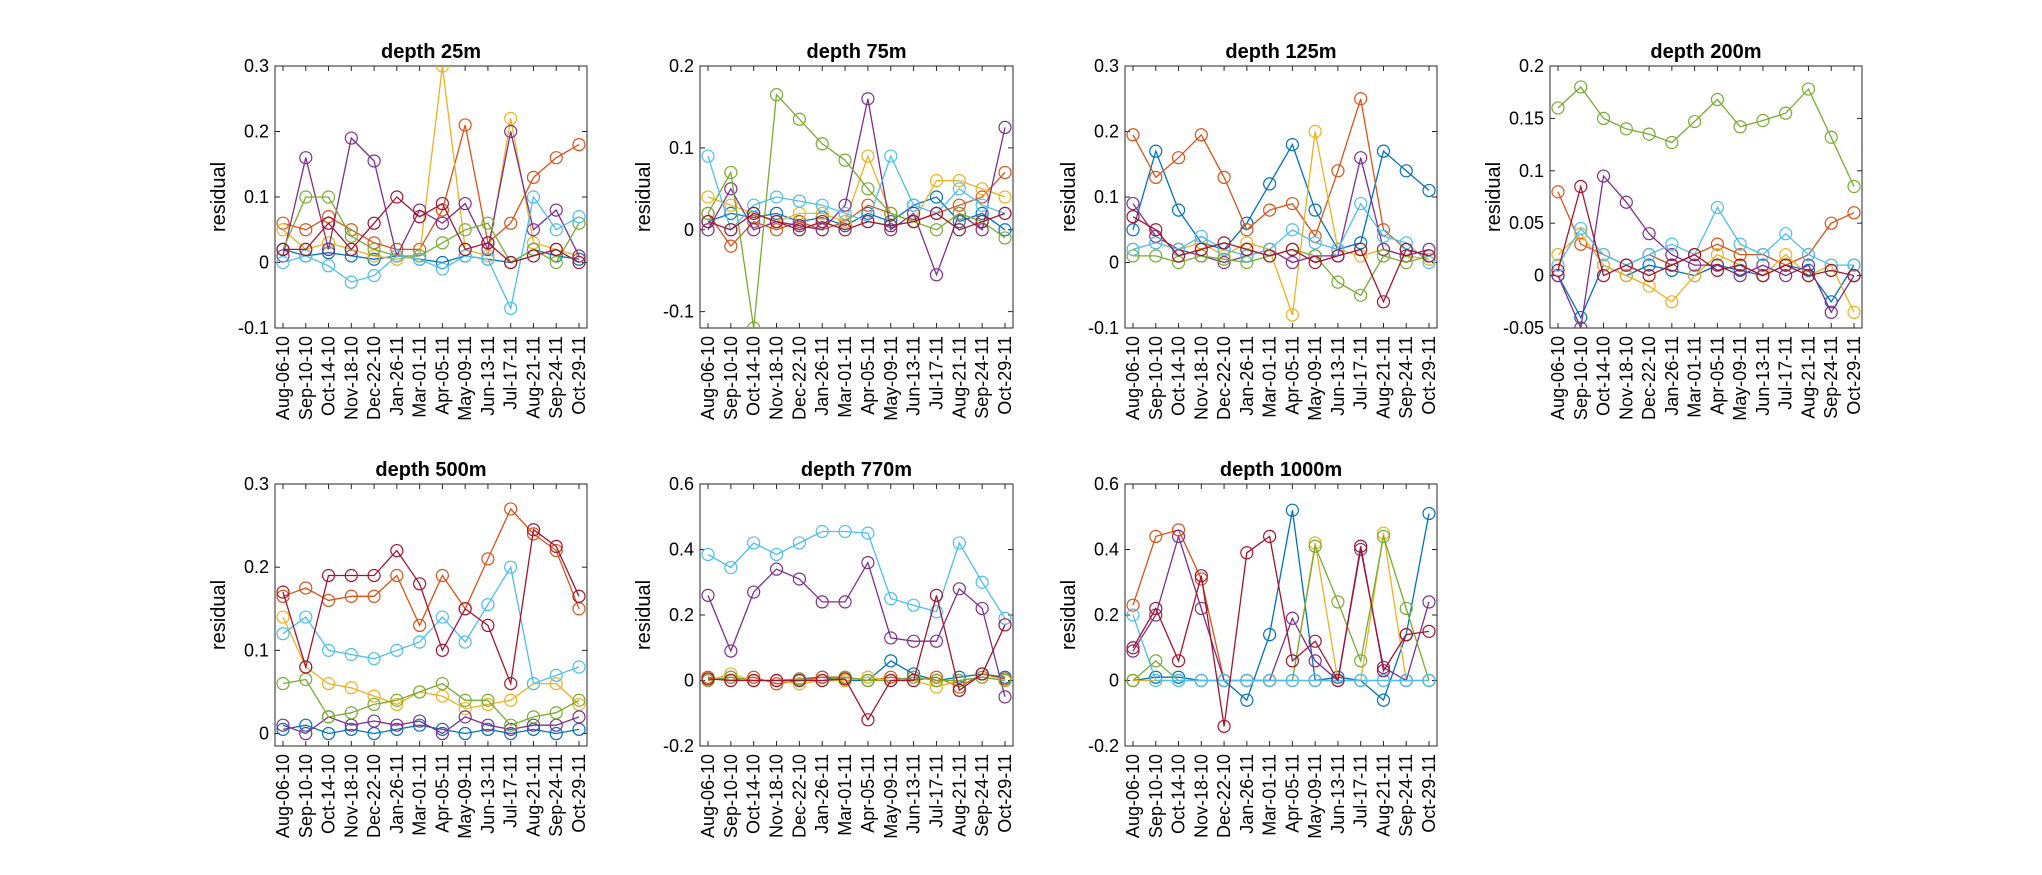  Describe the element at coordinates (678, 746) in the screenshot. I see `y-tick-label: -0.2` at that location.